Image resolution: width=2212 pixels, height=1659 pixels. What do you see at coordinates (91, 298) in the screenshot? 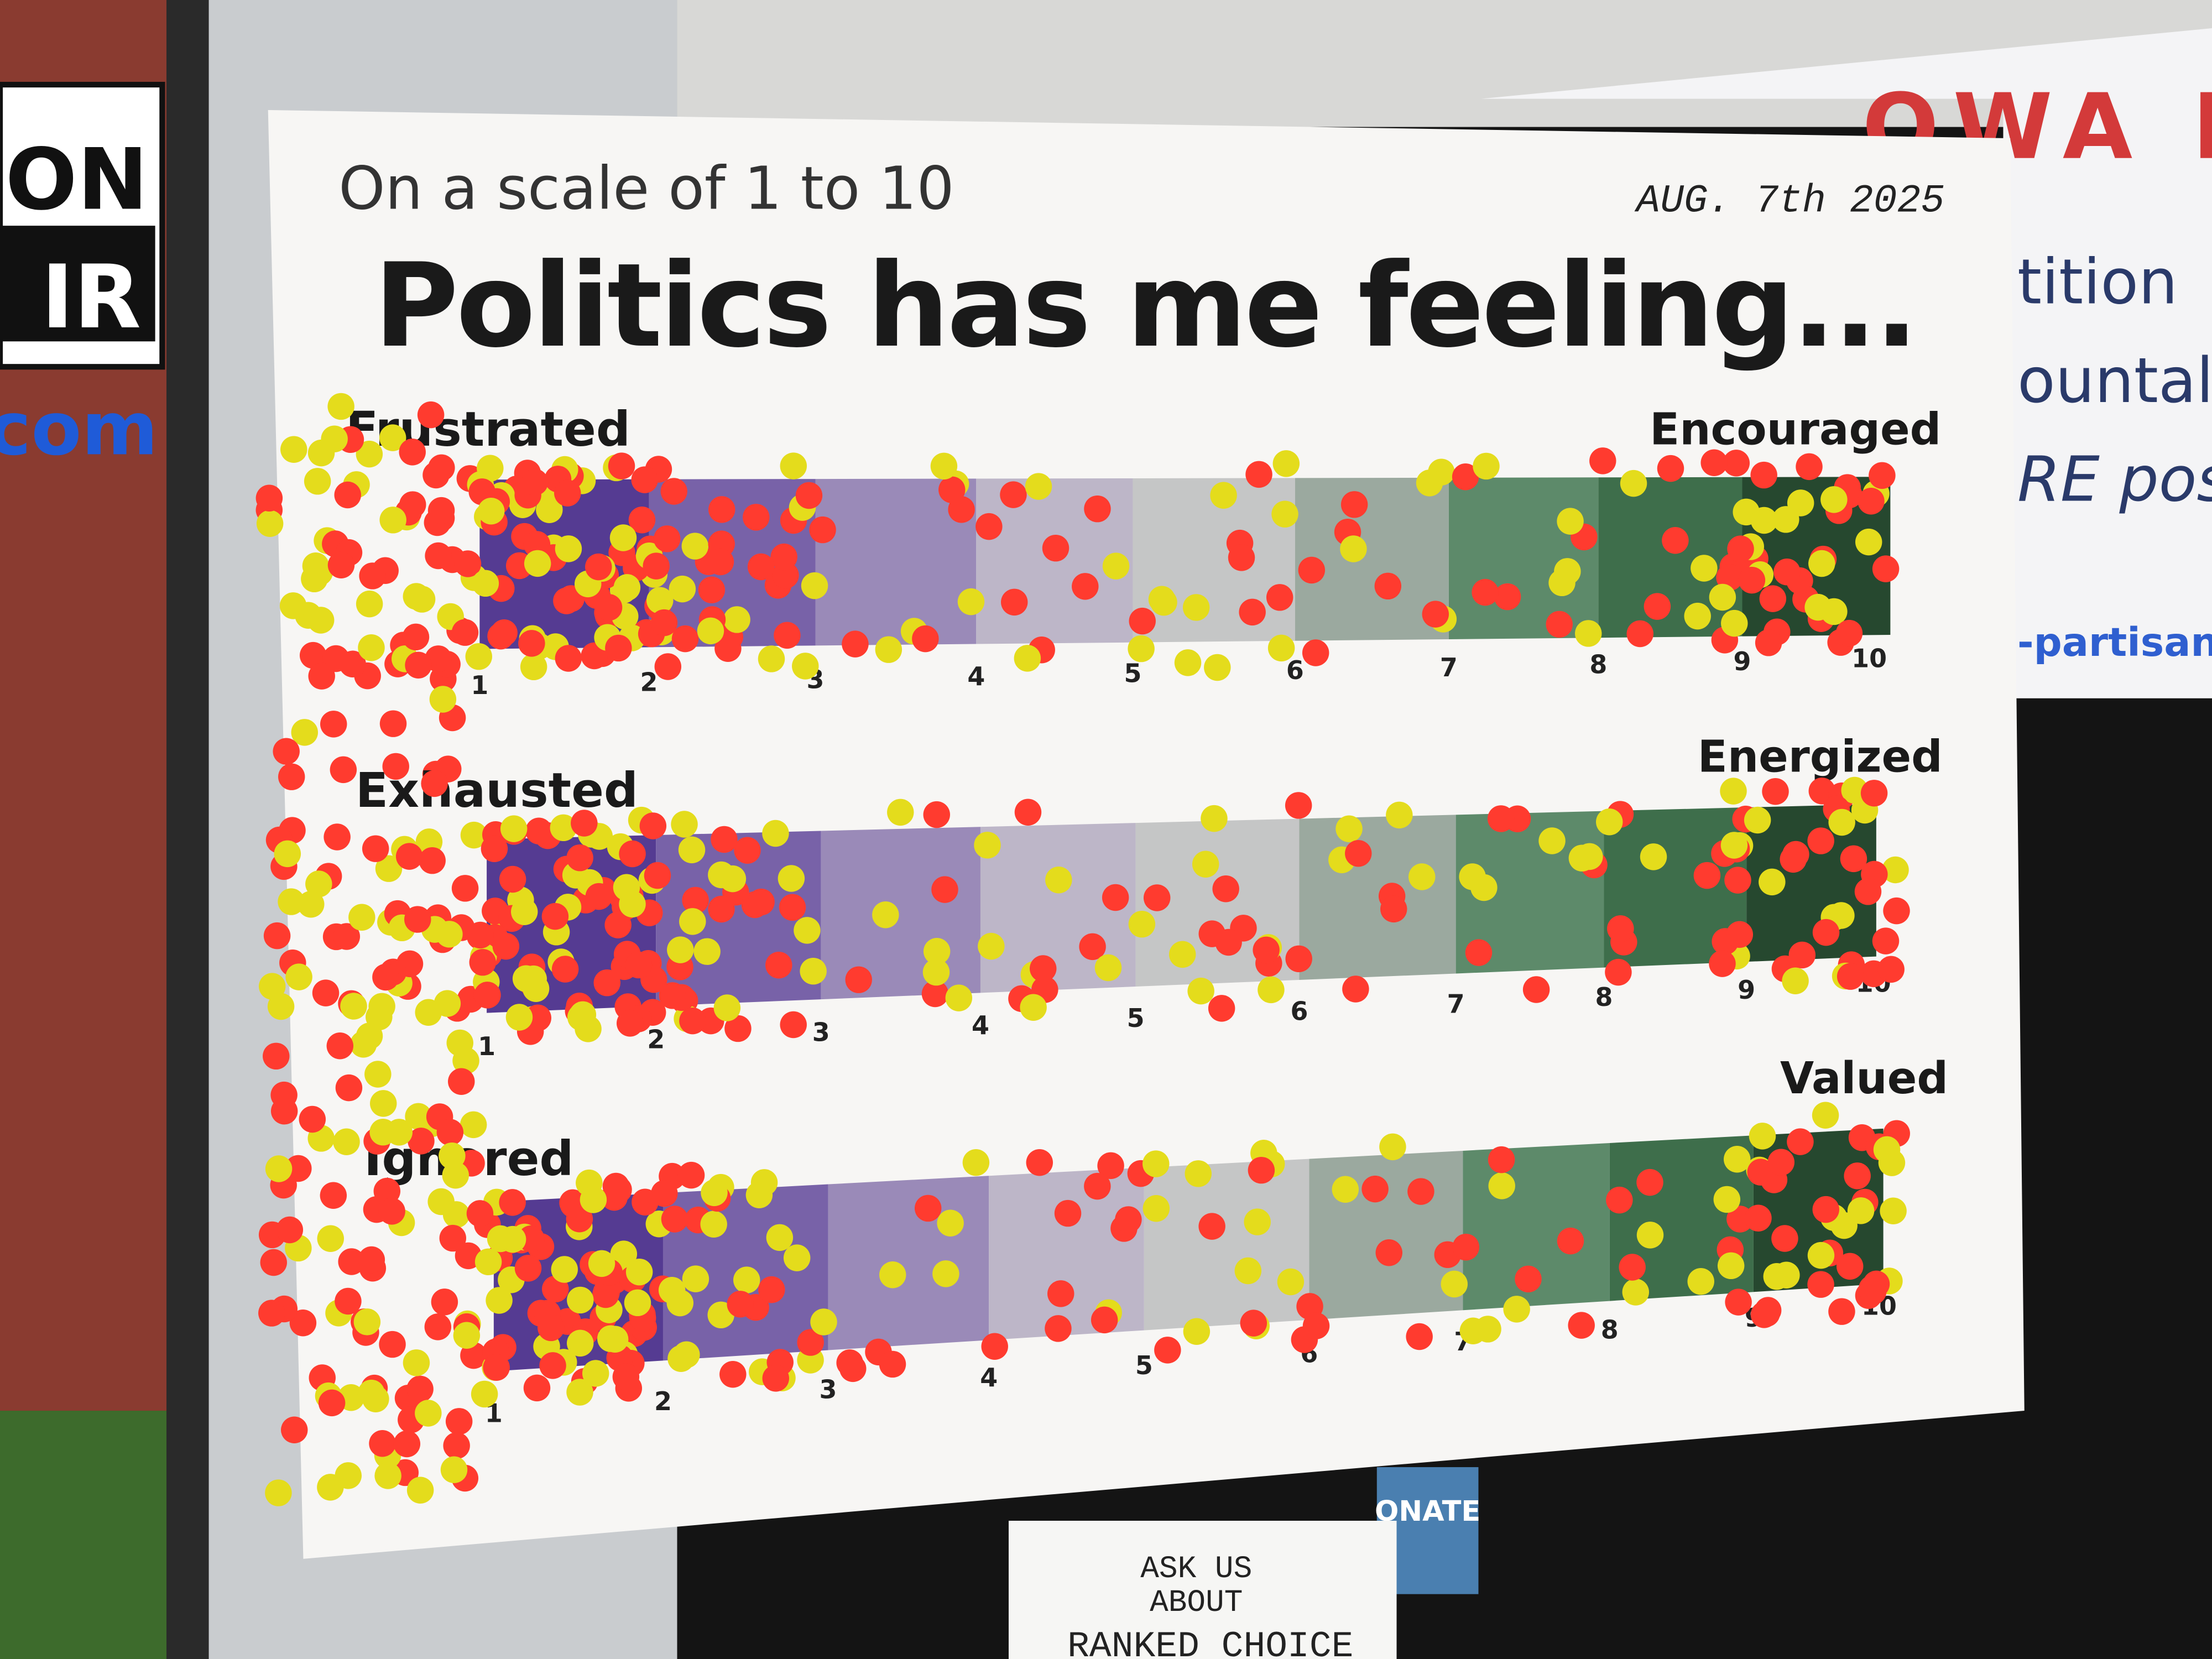
I see `left-sign-text: IR` at bounding box center [91, 298].